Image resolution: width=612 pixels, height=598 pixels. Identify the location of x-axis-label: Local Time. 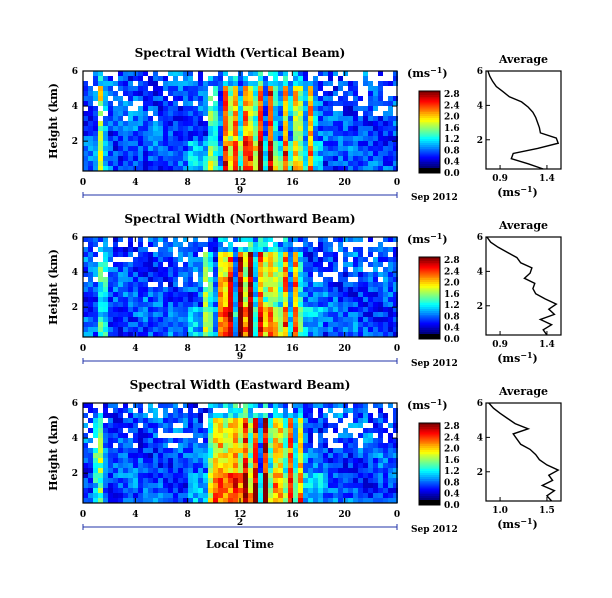
(240, 544).